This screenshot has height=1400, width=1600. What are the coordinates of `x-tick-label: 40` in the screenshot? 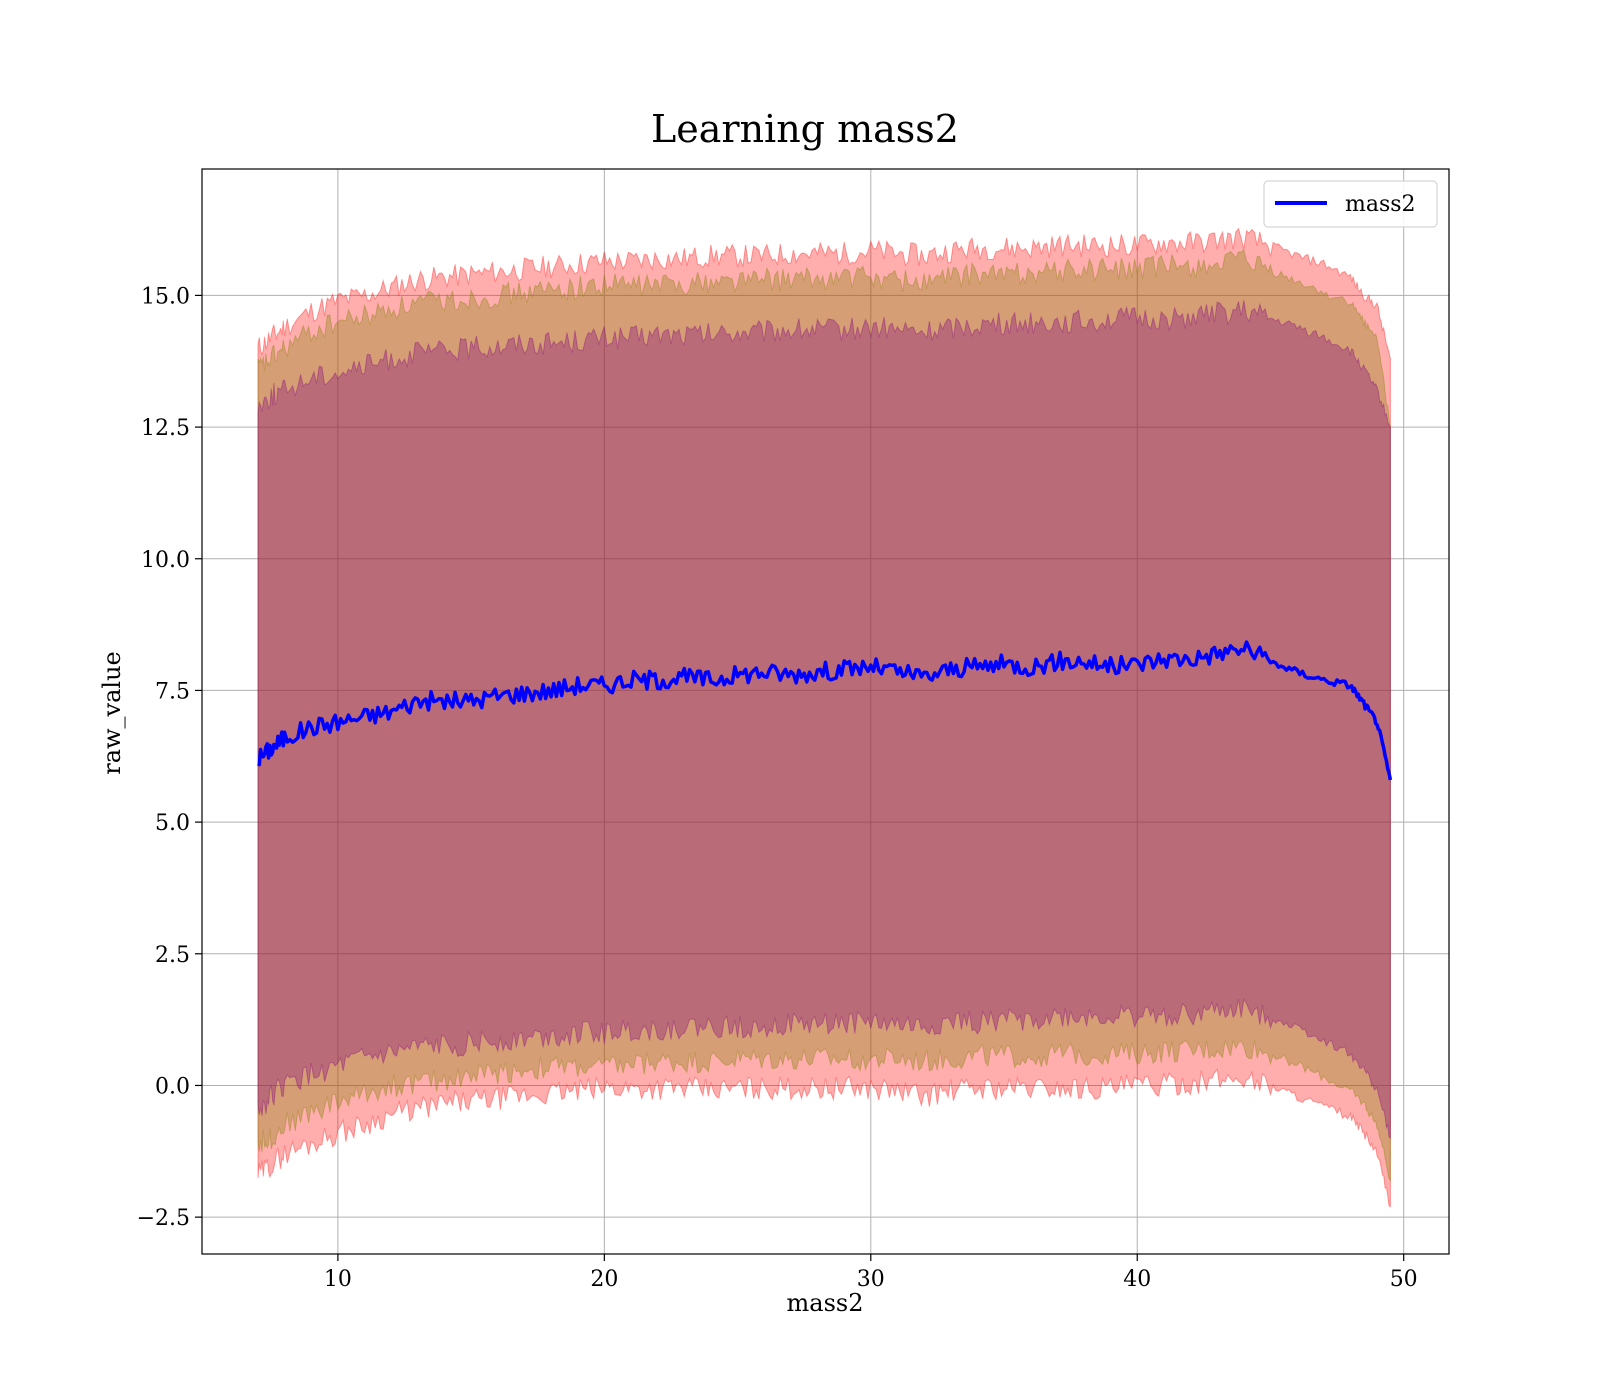 It's located at (1137, 1279).